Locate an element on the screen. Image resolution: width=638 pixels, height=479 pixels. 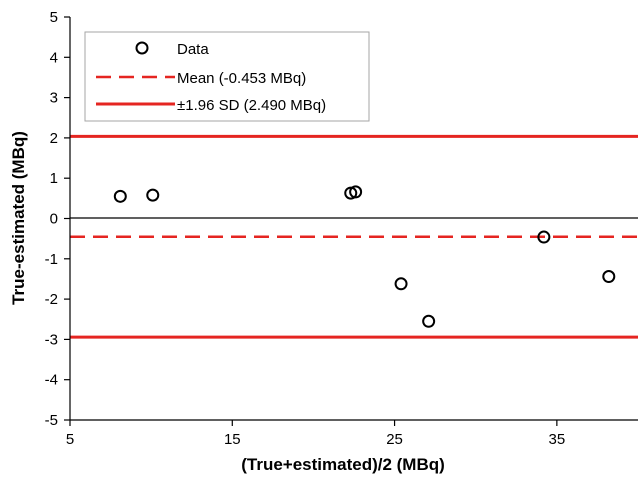
y-tick-label: 5 is located at coordinates (54, 17).